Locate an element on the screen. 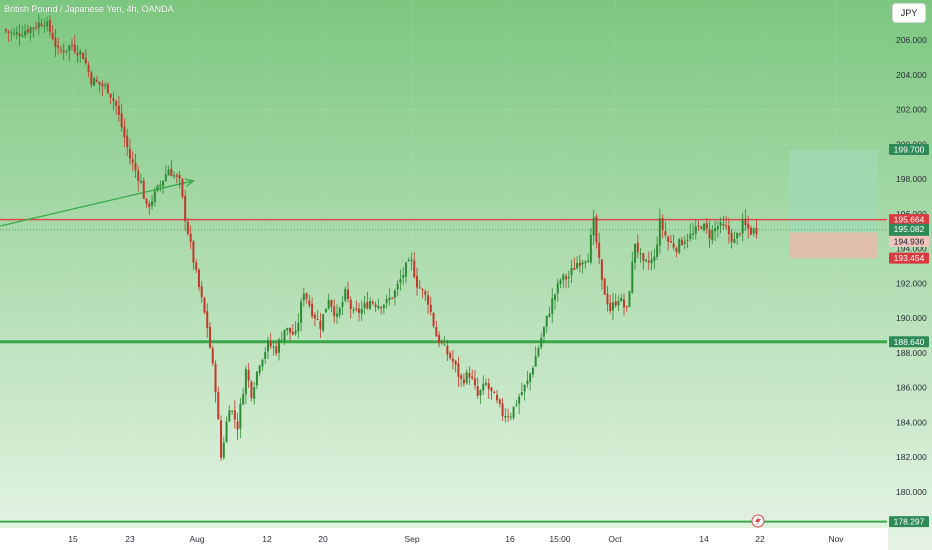 The height and width of the screenshot is (550, 932). event-flash-icon is located at coordinates (758, 521).